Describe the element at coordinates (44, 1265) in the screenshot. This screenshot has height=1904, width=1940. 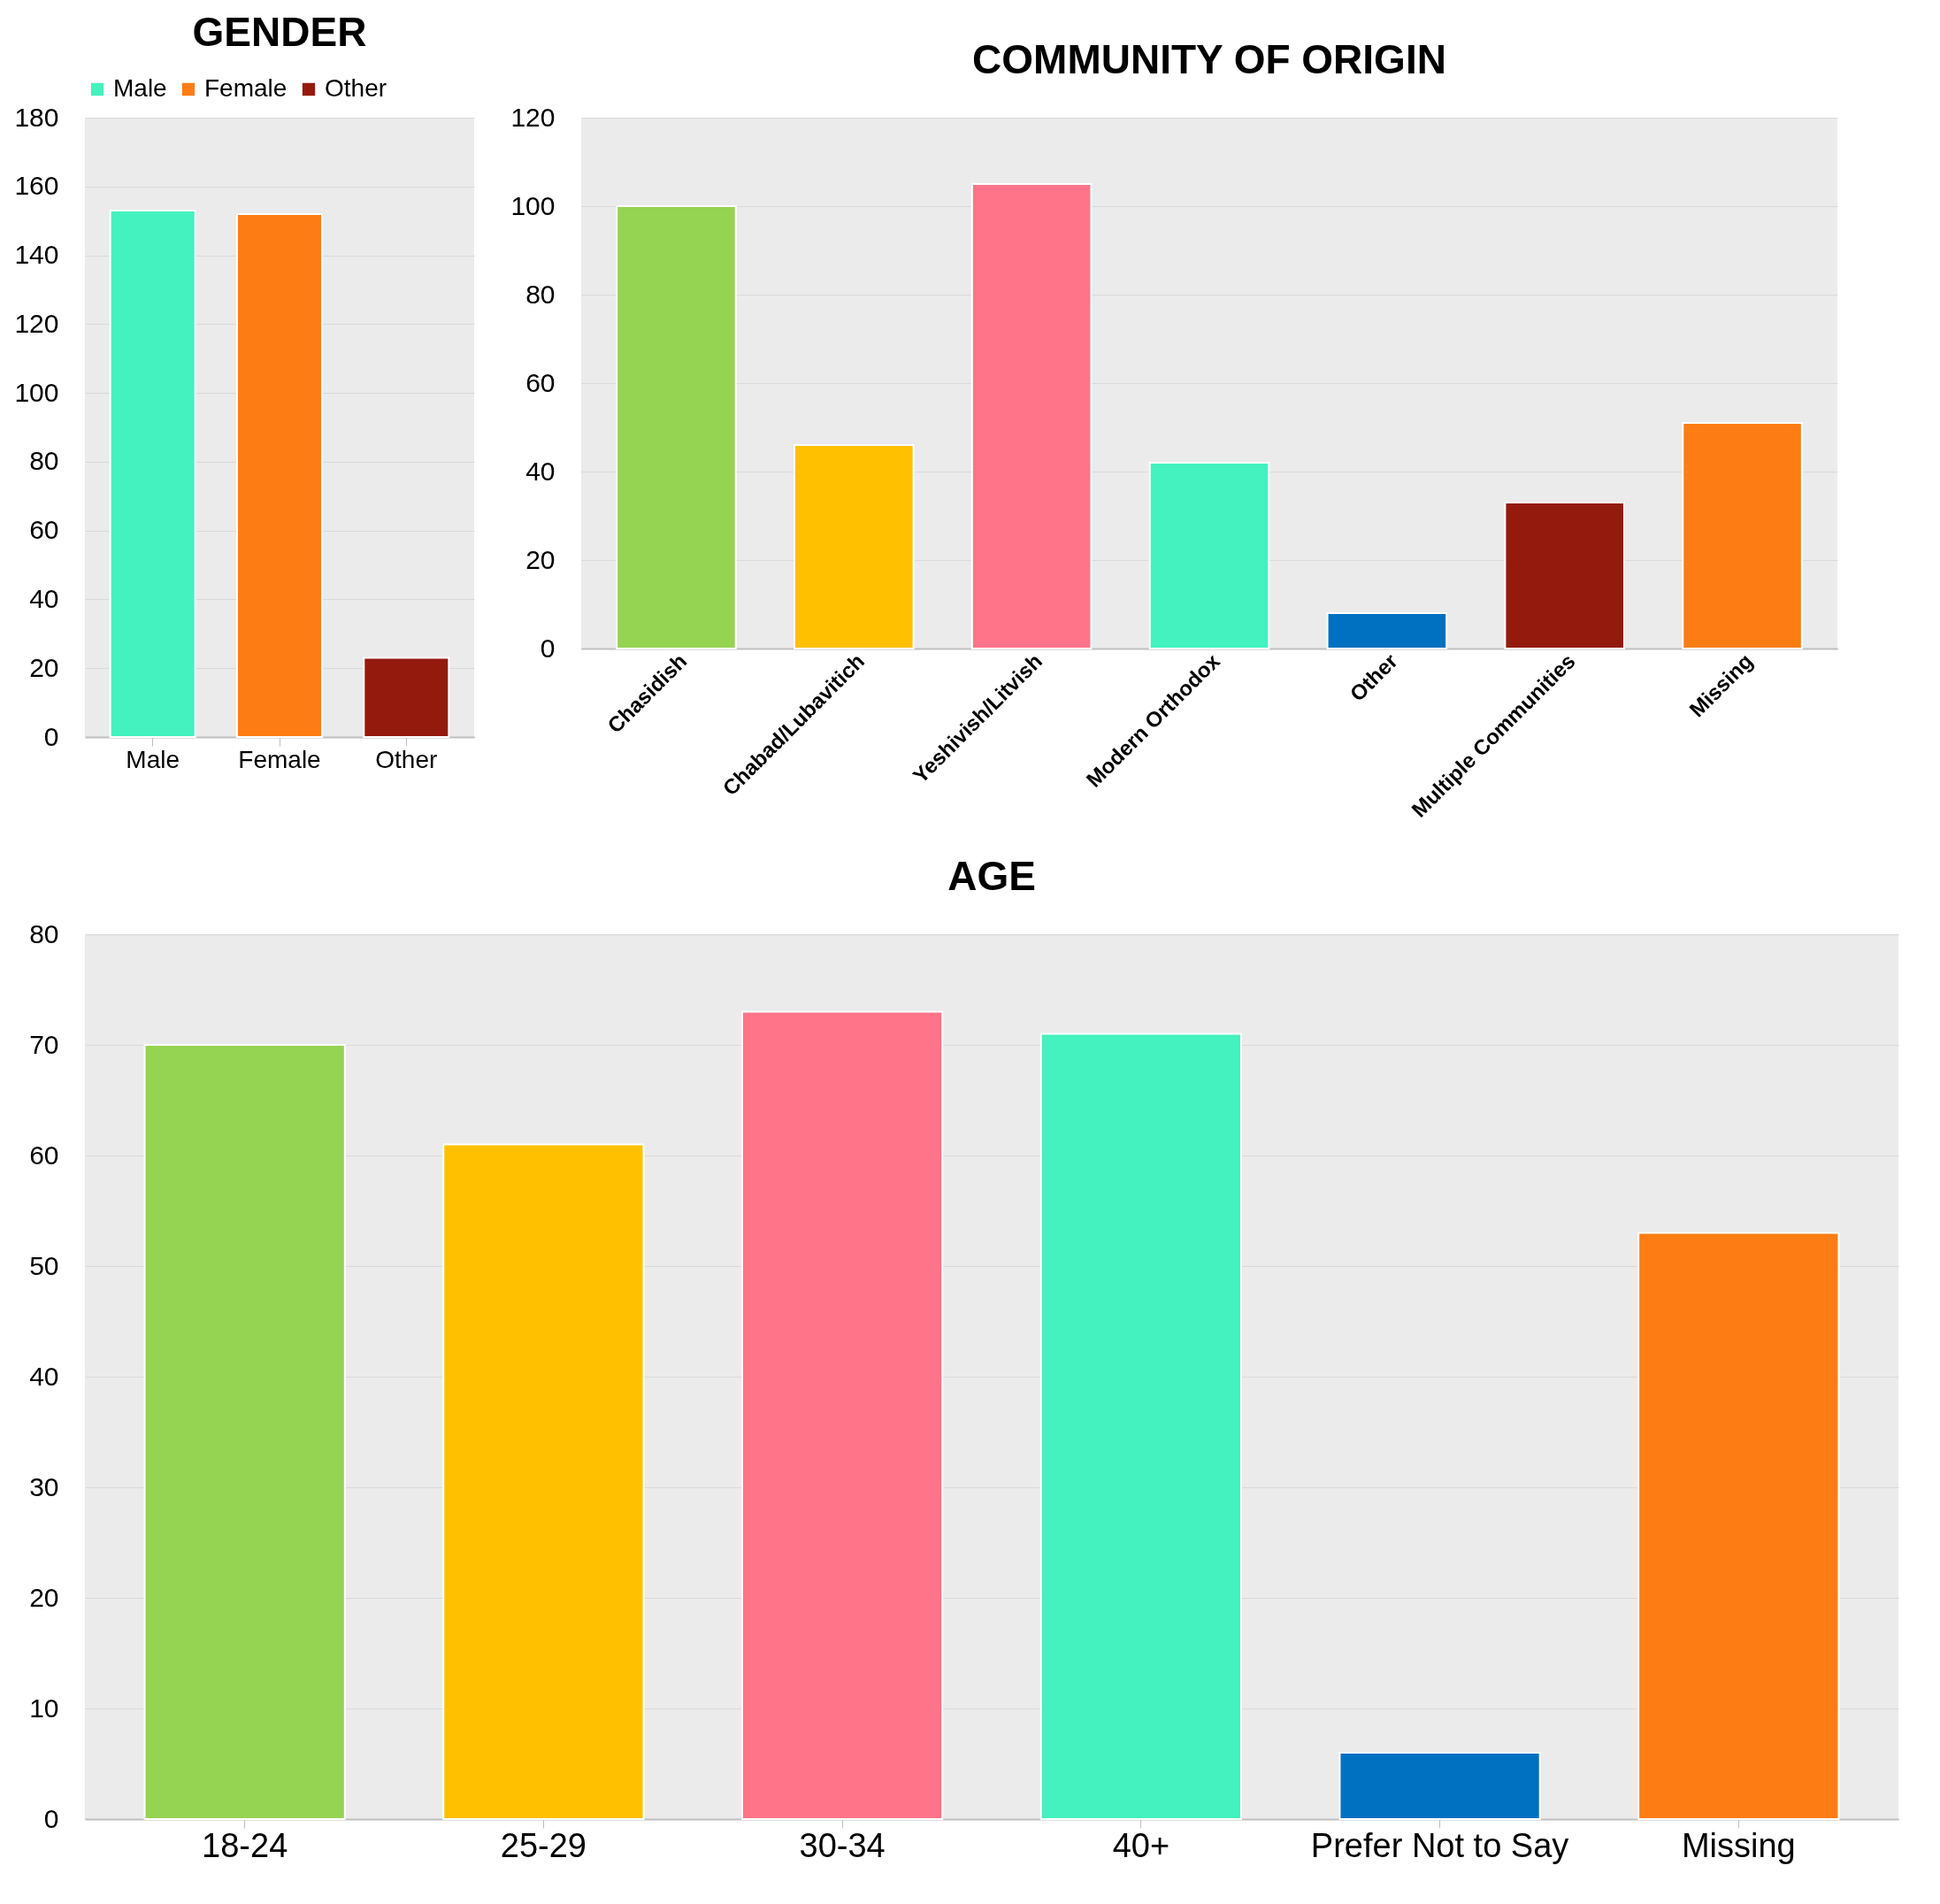
I see `y-tick-label: 50` at that location.